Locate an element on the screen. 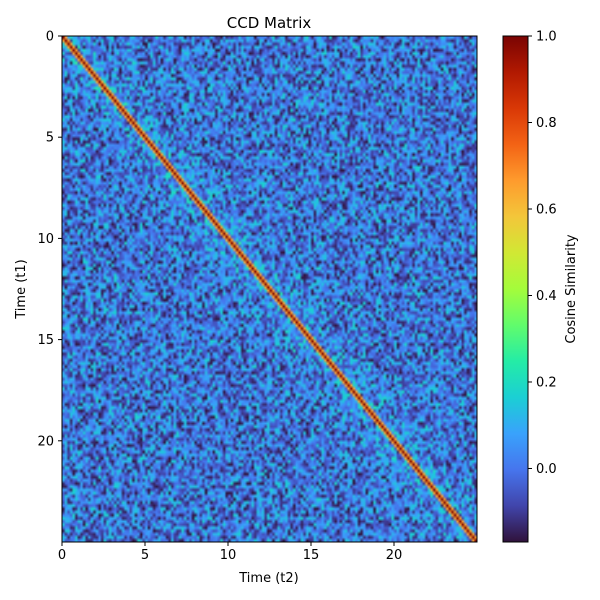 This screenshot has height=600, width=600. x-axis: 0 5 10 15 20 is located at coordinates (230, 552).